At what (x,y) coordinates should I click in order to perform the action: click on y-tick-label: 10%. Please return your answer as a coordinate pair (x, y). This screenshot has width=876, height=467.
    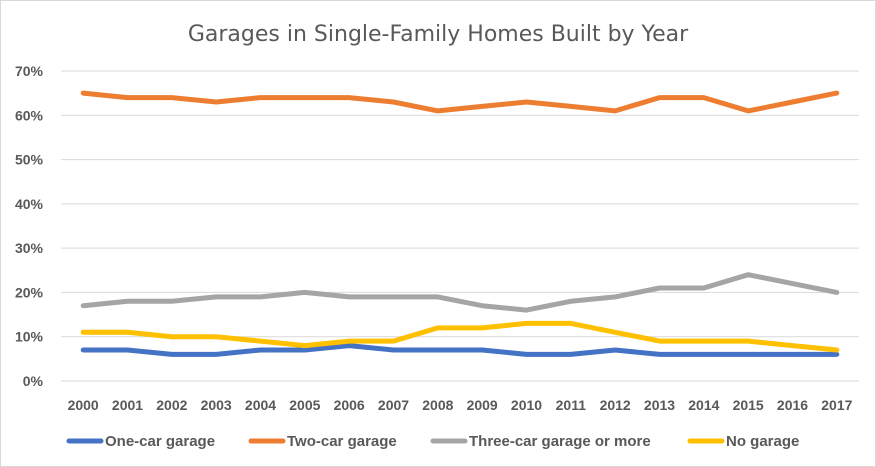
    Looking at the image, I should click on (29, 337).